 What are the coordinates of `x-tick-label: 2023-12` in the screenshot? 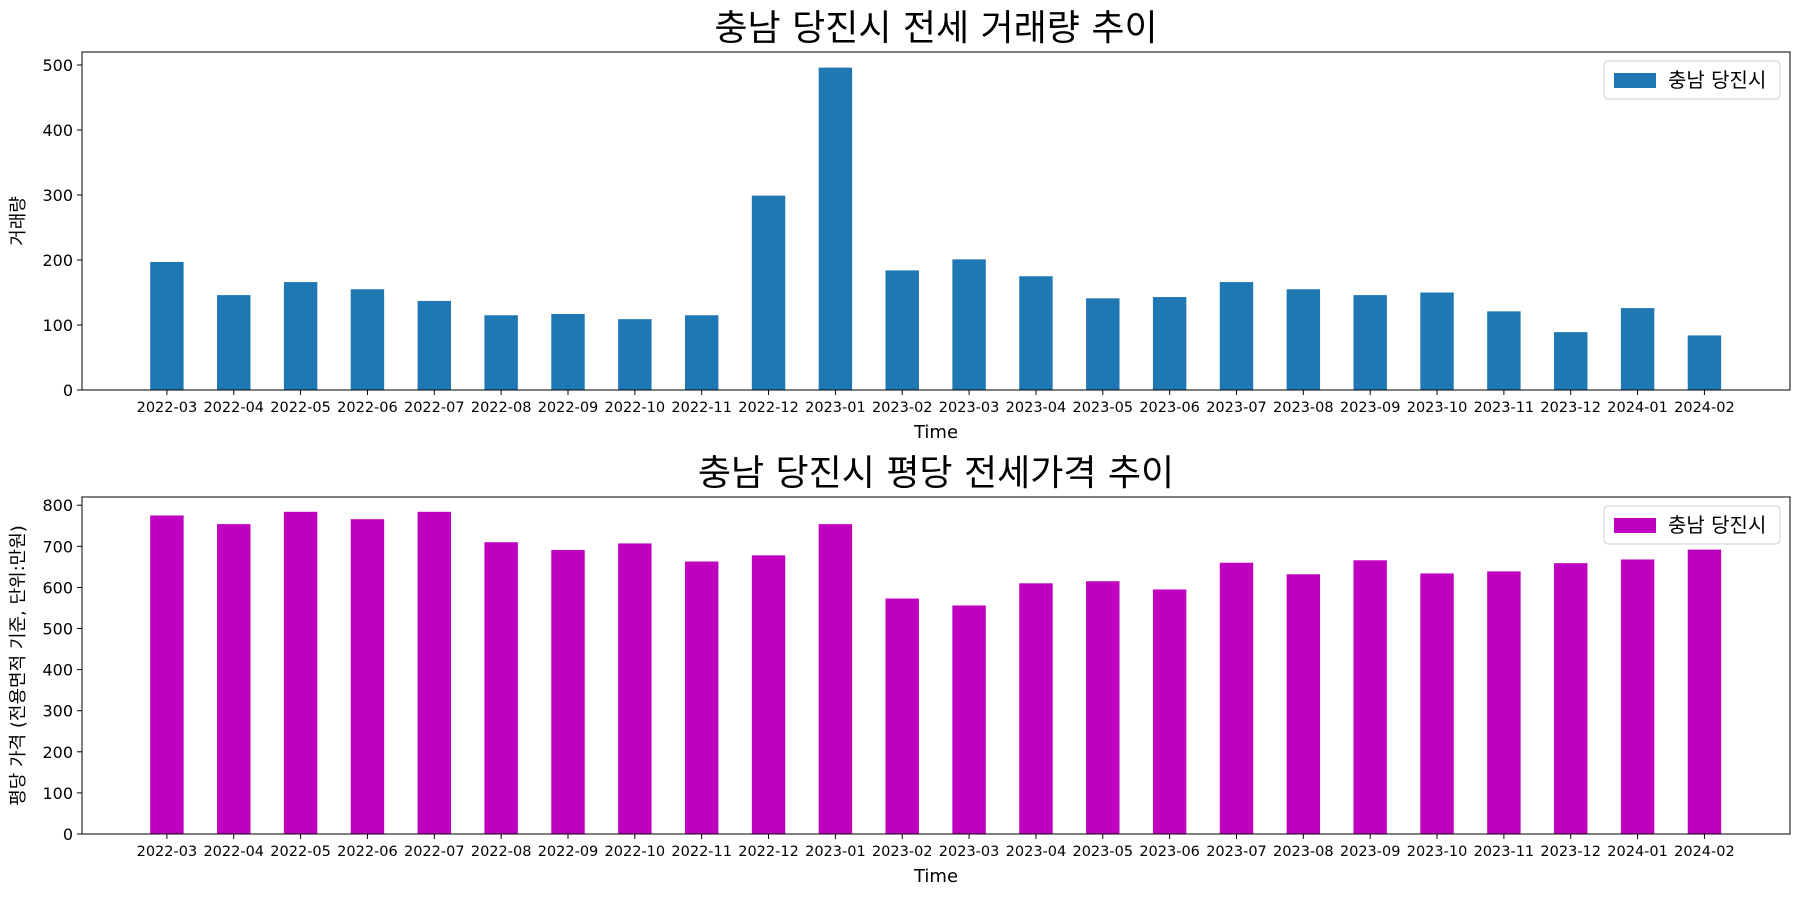 It's located at (1570, 408).